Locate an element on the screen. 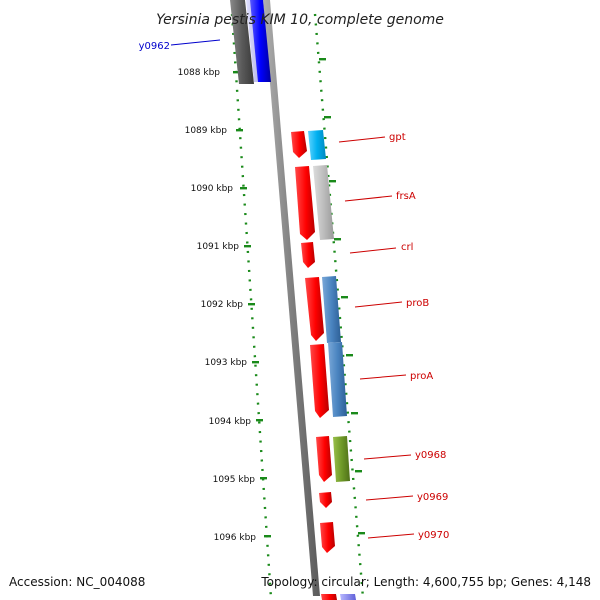 The height and width of the screenshot is (600, 600). kbp-label: 1096 kbp is located at coordinates (235, 538).